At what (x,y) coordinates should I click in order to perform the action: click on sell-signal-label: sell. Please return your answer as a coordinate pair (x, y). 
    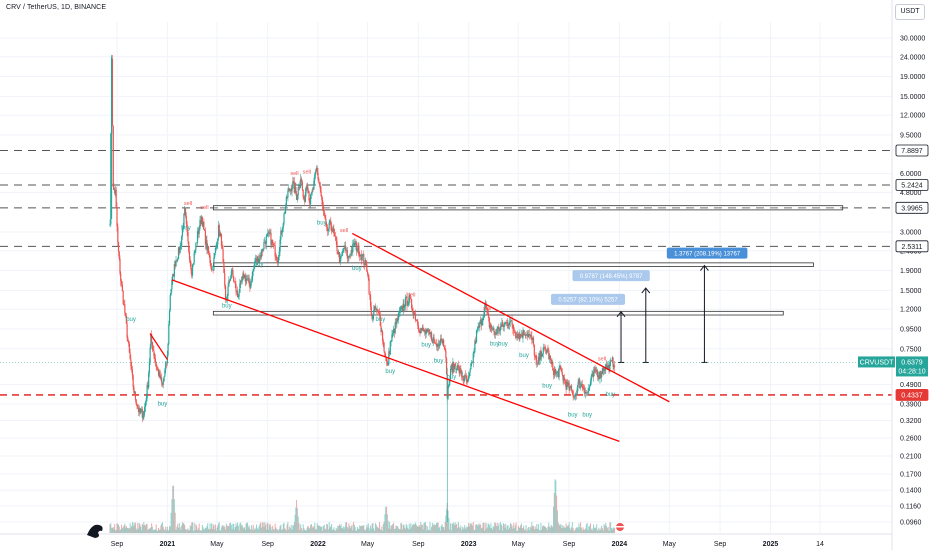
    Looking at the image, I should click on (602, 359).